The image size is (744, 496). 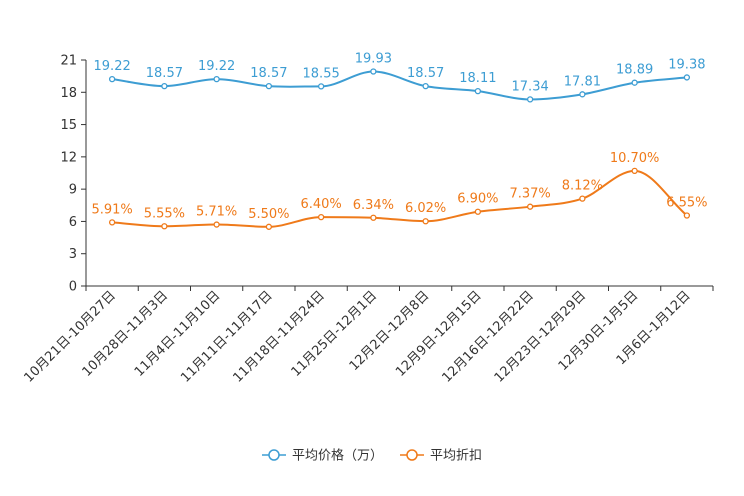 I want to click on x-tick-label: 12月23日-12月29日, so click(x=540, y=336).